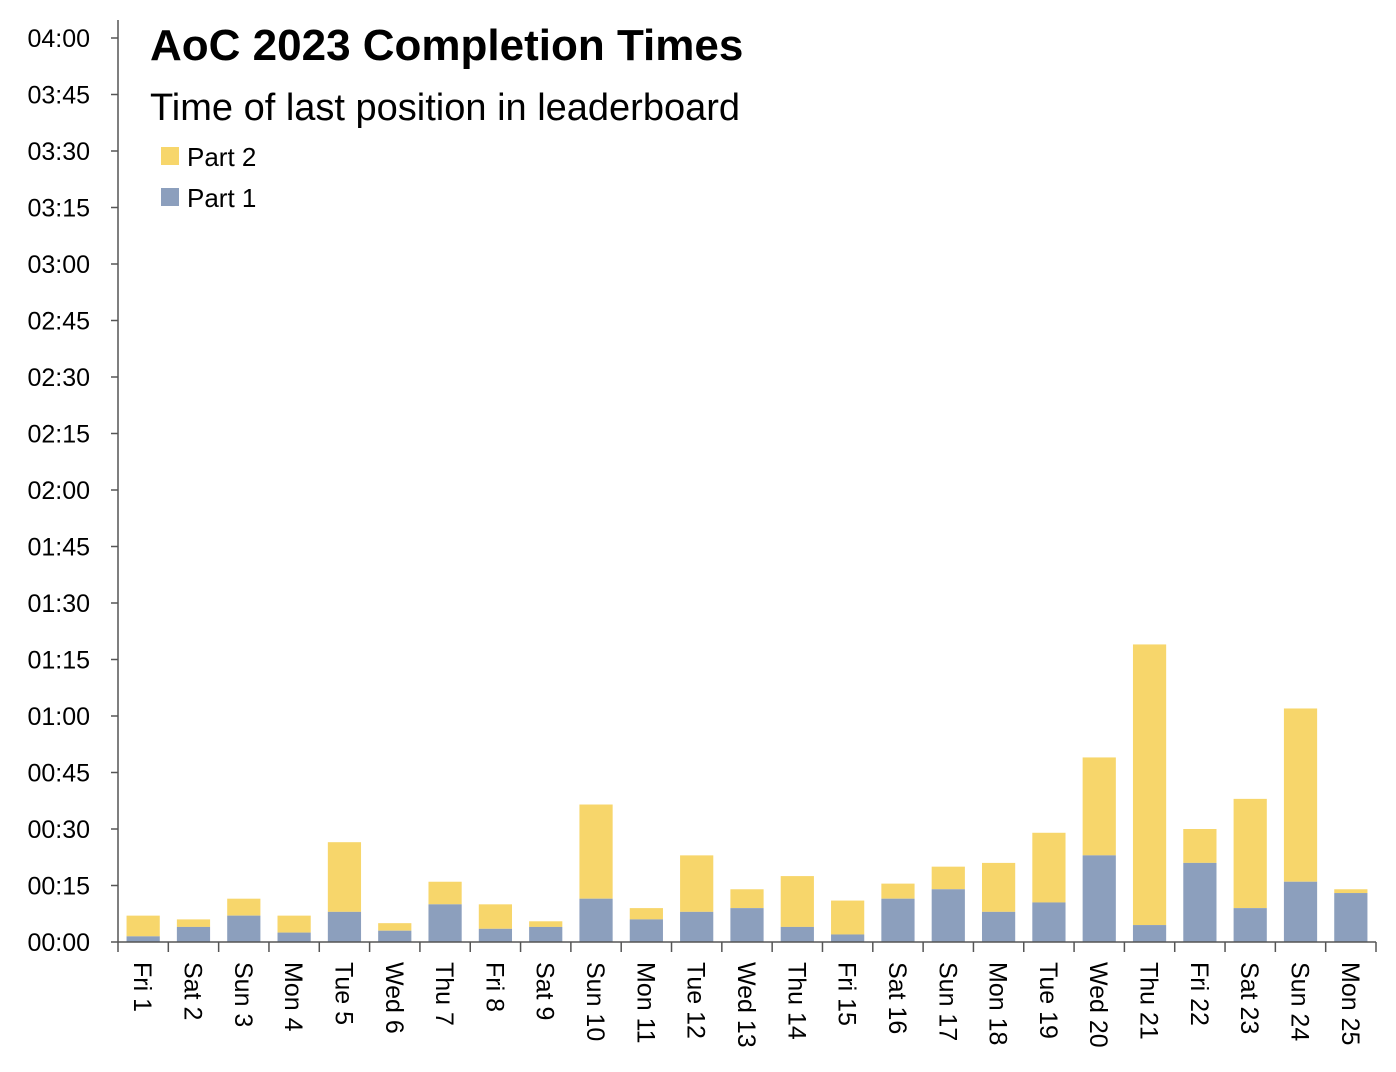 The width and height of the screenshot is (1396, 1072). I want to click on x-category-label: Thu 21, so click(1149, 1001).